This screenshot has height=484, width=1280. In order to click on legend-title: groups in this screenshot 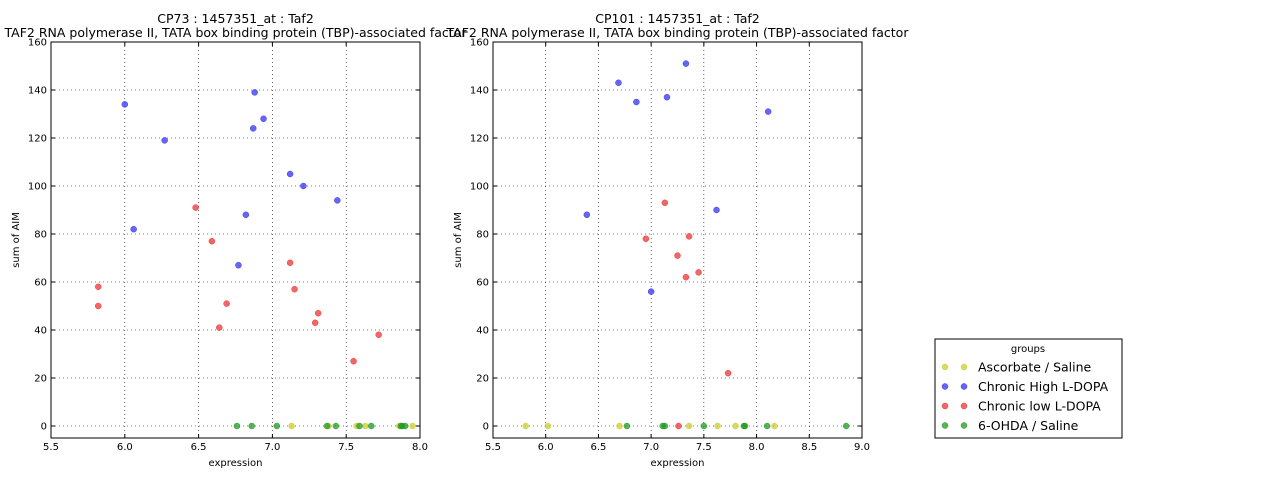, I will do `click(1028, 349)`.